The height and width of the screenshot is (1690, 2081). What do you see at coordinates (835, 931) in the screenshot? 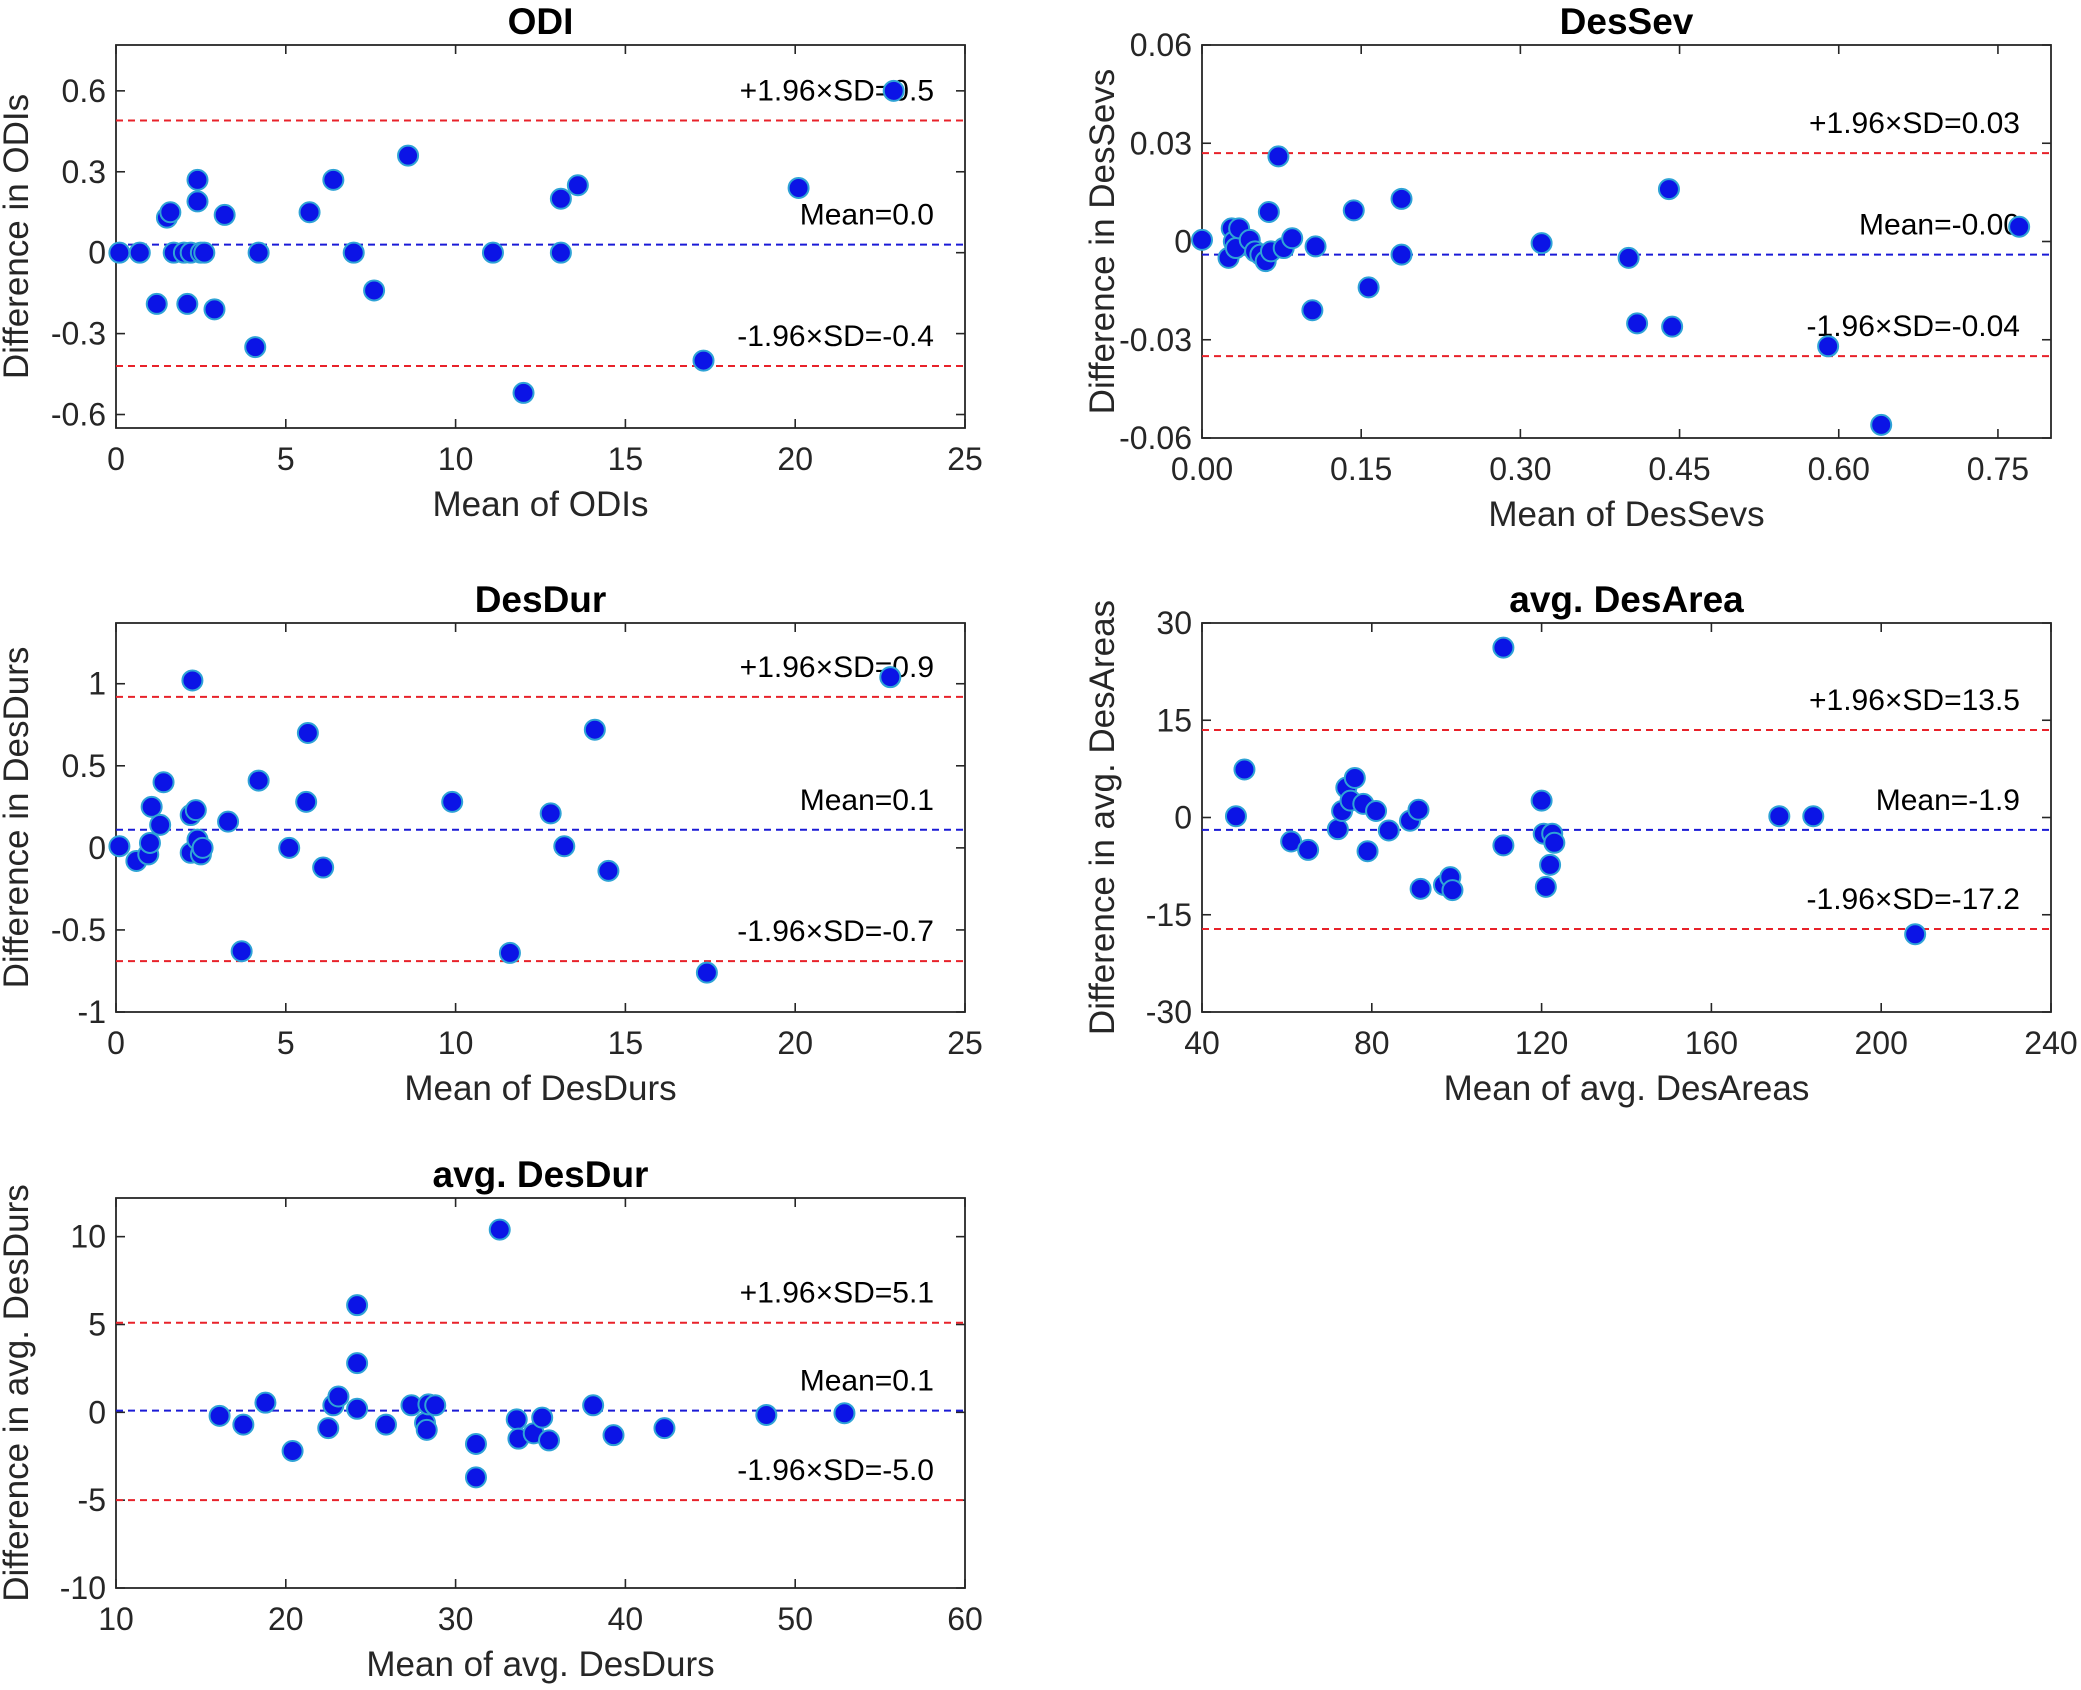
I see `lower-limit-label: -1.96×SD=-0.7` at bounding box center [835, 931].